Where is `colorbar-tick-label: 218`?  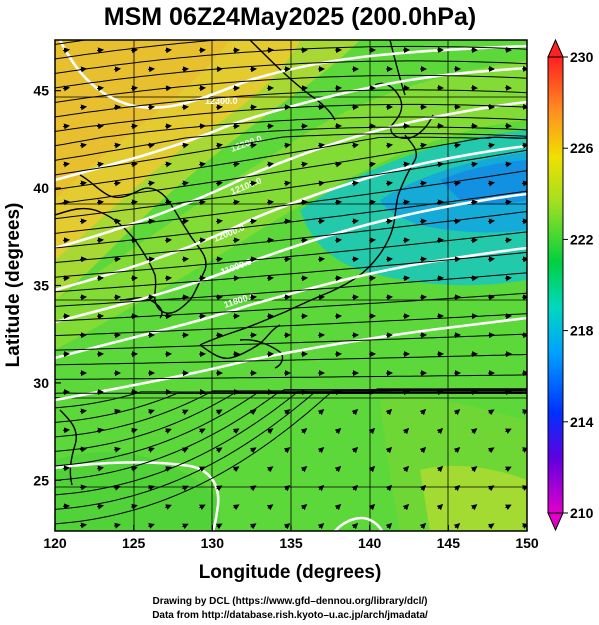
colorbar-tick-label: 218 is located at coordinates (582, 331).